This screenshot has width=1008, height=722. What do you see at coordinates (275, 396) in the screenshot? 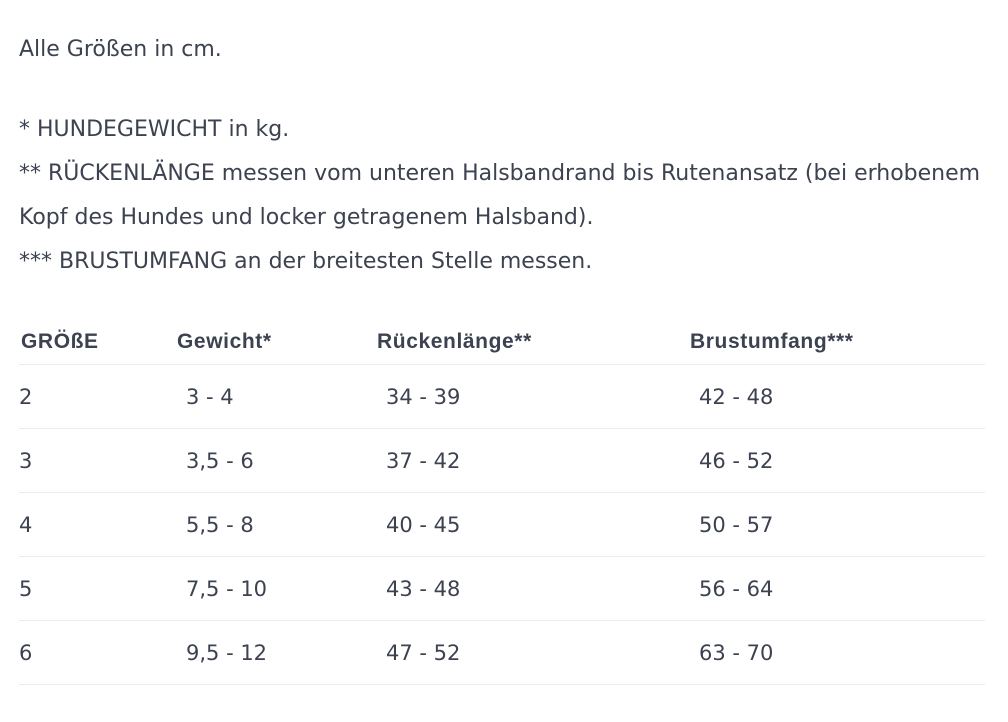
I see `cell-weight: 3 - 4` at bounding box center [275, 396].